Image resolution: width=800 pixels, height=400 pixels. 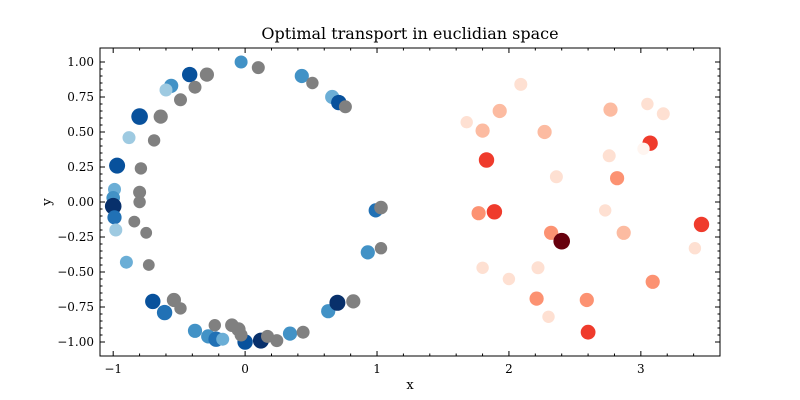 I want to click on chart-title: Optimal transport in euclidian space, so click(x=409, y=33).